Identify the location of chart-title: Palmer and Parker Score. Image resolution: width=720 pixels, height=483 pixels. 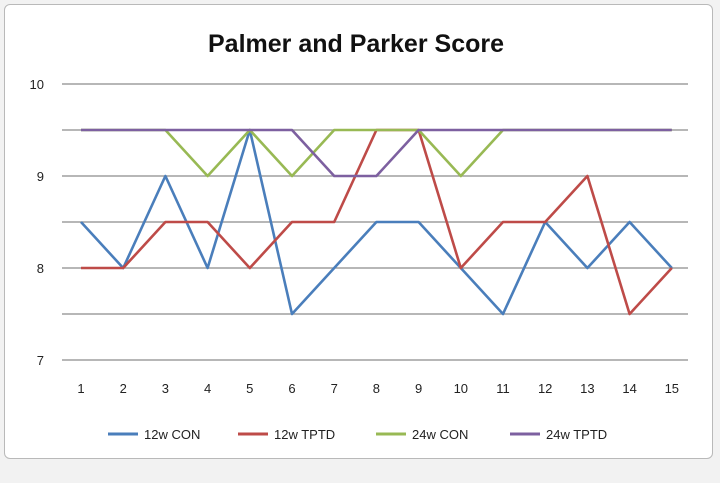
(356, 44).